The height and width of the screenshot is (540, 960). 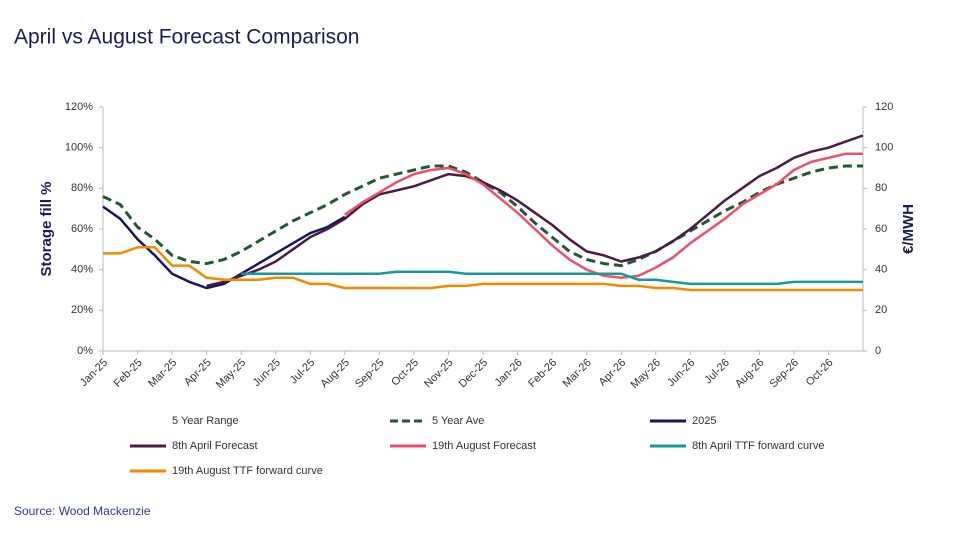 I want to click on source: Source: Wood Mackenzie, so click(x=82, y=511).